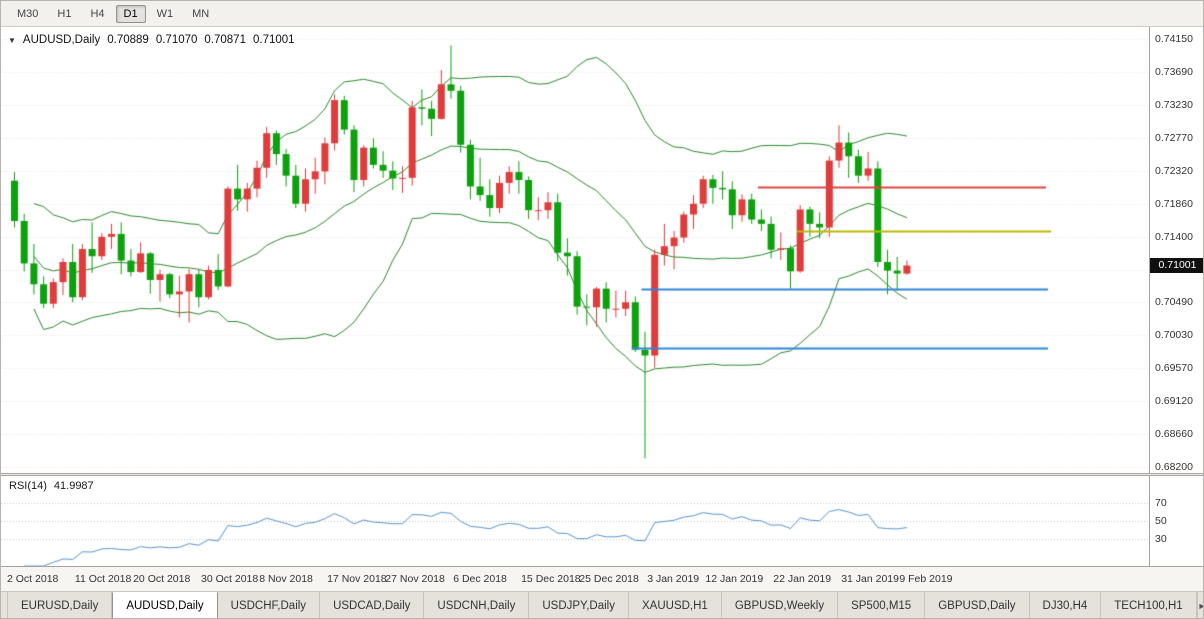 The width and height of the screenshot is (1204, 619). What do you see at coordinates (1161, 539) in the screenshot?
I see `rsi-axis-label: 30` at bounding box center [1161, 539].